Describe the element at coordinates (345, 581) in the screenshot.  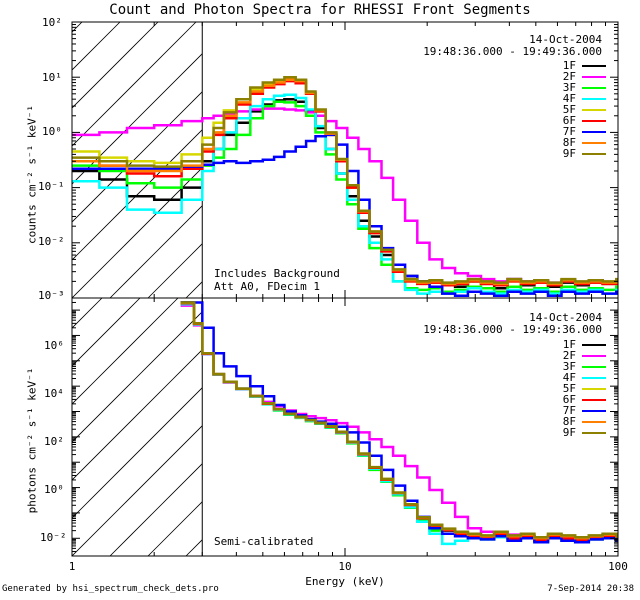
I see `x-axis-label: Energy (keV)` at that location.